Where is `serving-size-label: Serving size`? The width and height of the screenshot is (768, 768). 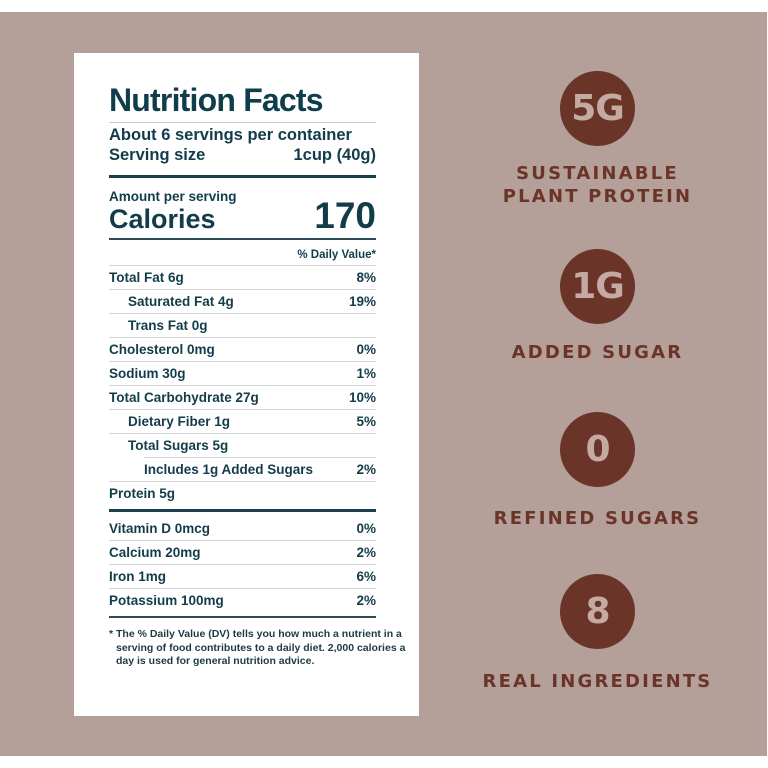 serving-size-label: Serving size is located at coordinates (157, 155).